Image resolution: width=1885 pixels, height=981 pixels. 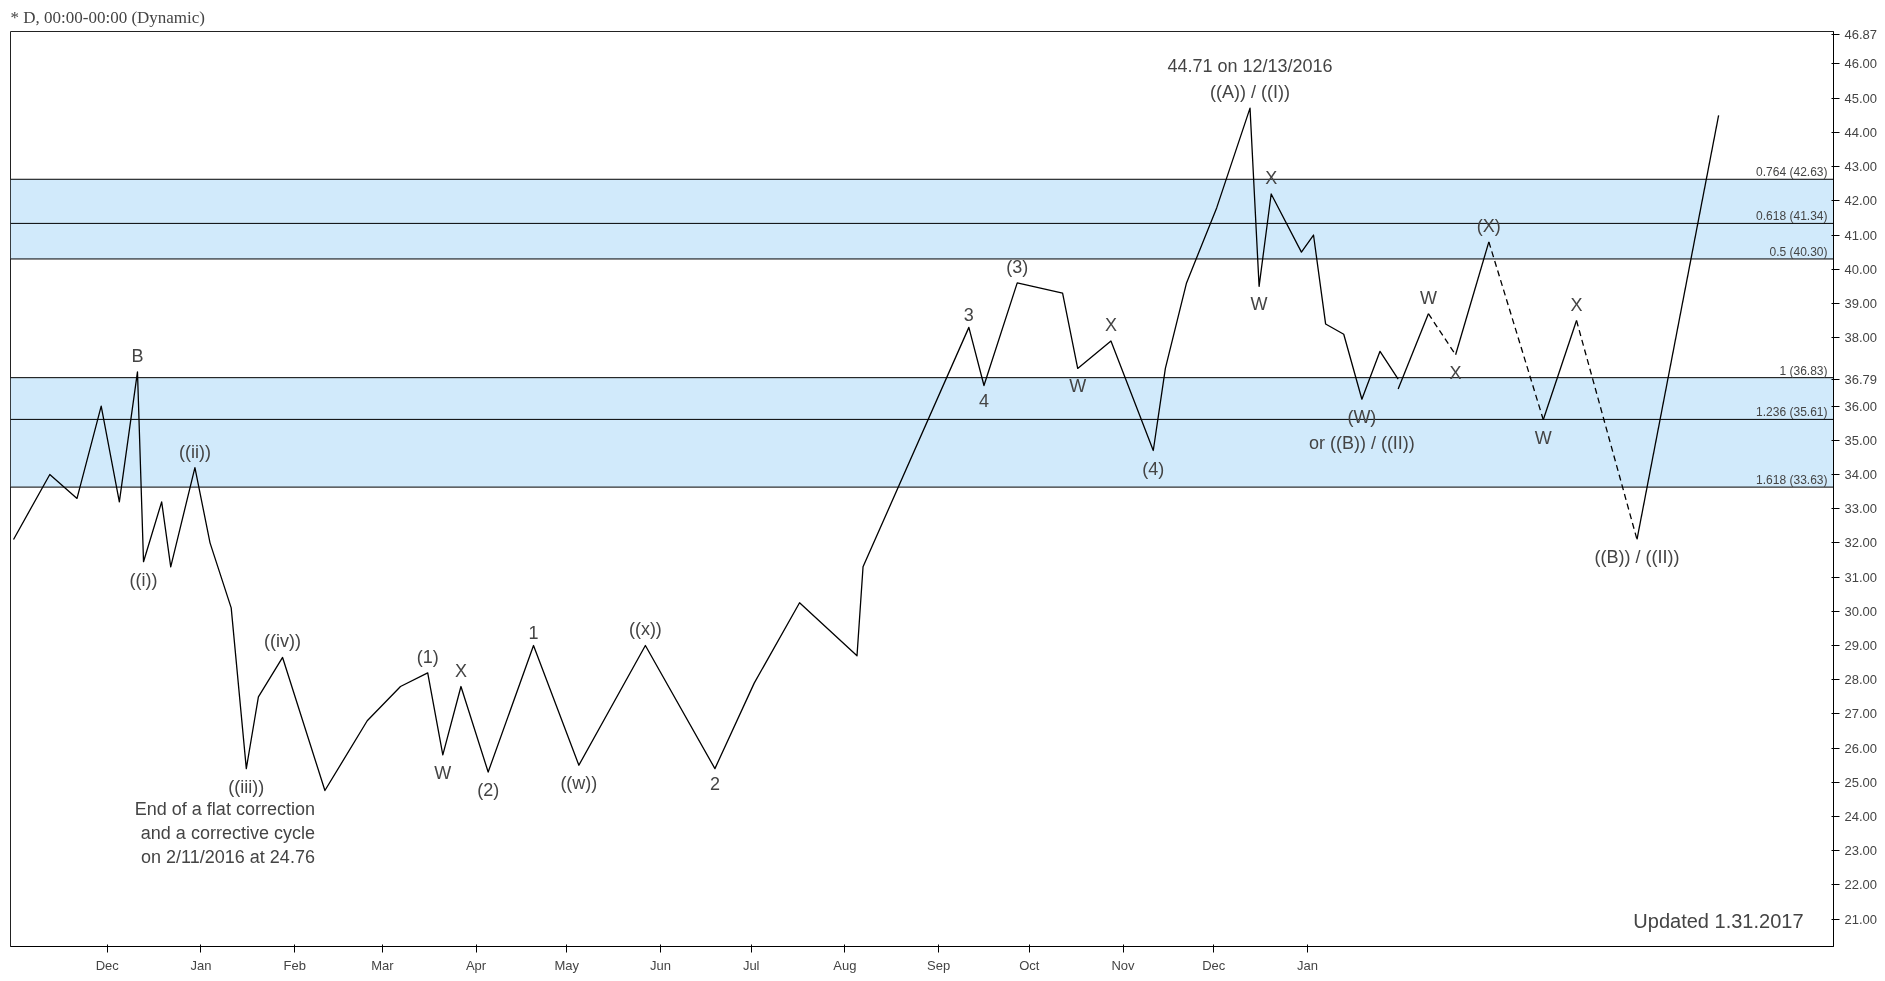 What do you see at coordinates (660, 965) in the screenshot?
I see `x-tick-label: Jun` at bounding box center [660, 965].